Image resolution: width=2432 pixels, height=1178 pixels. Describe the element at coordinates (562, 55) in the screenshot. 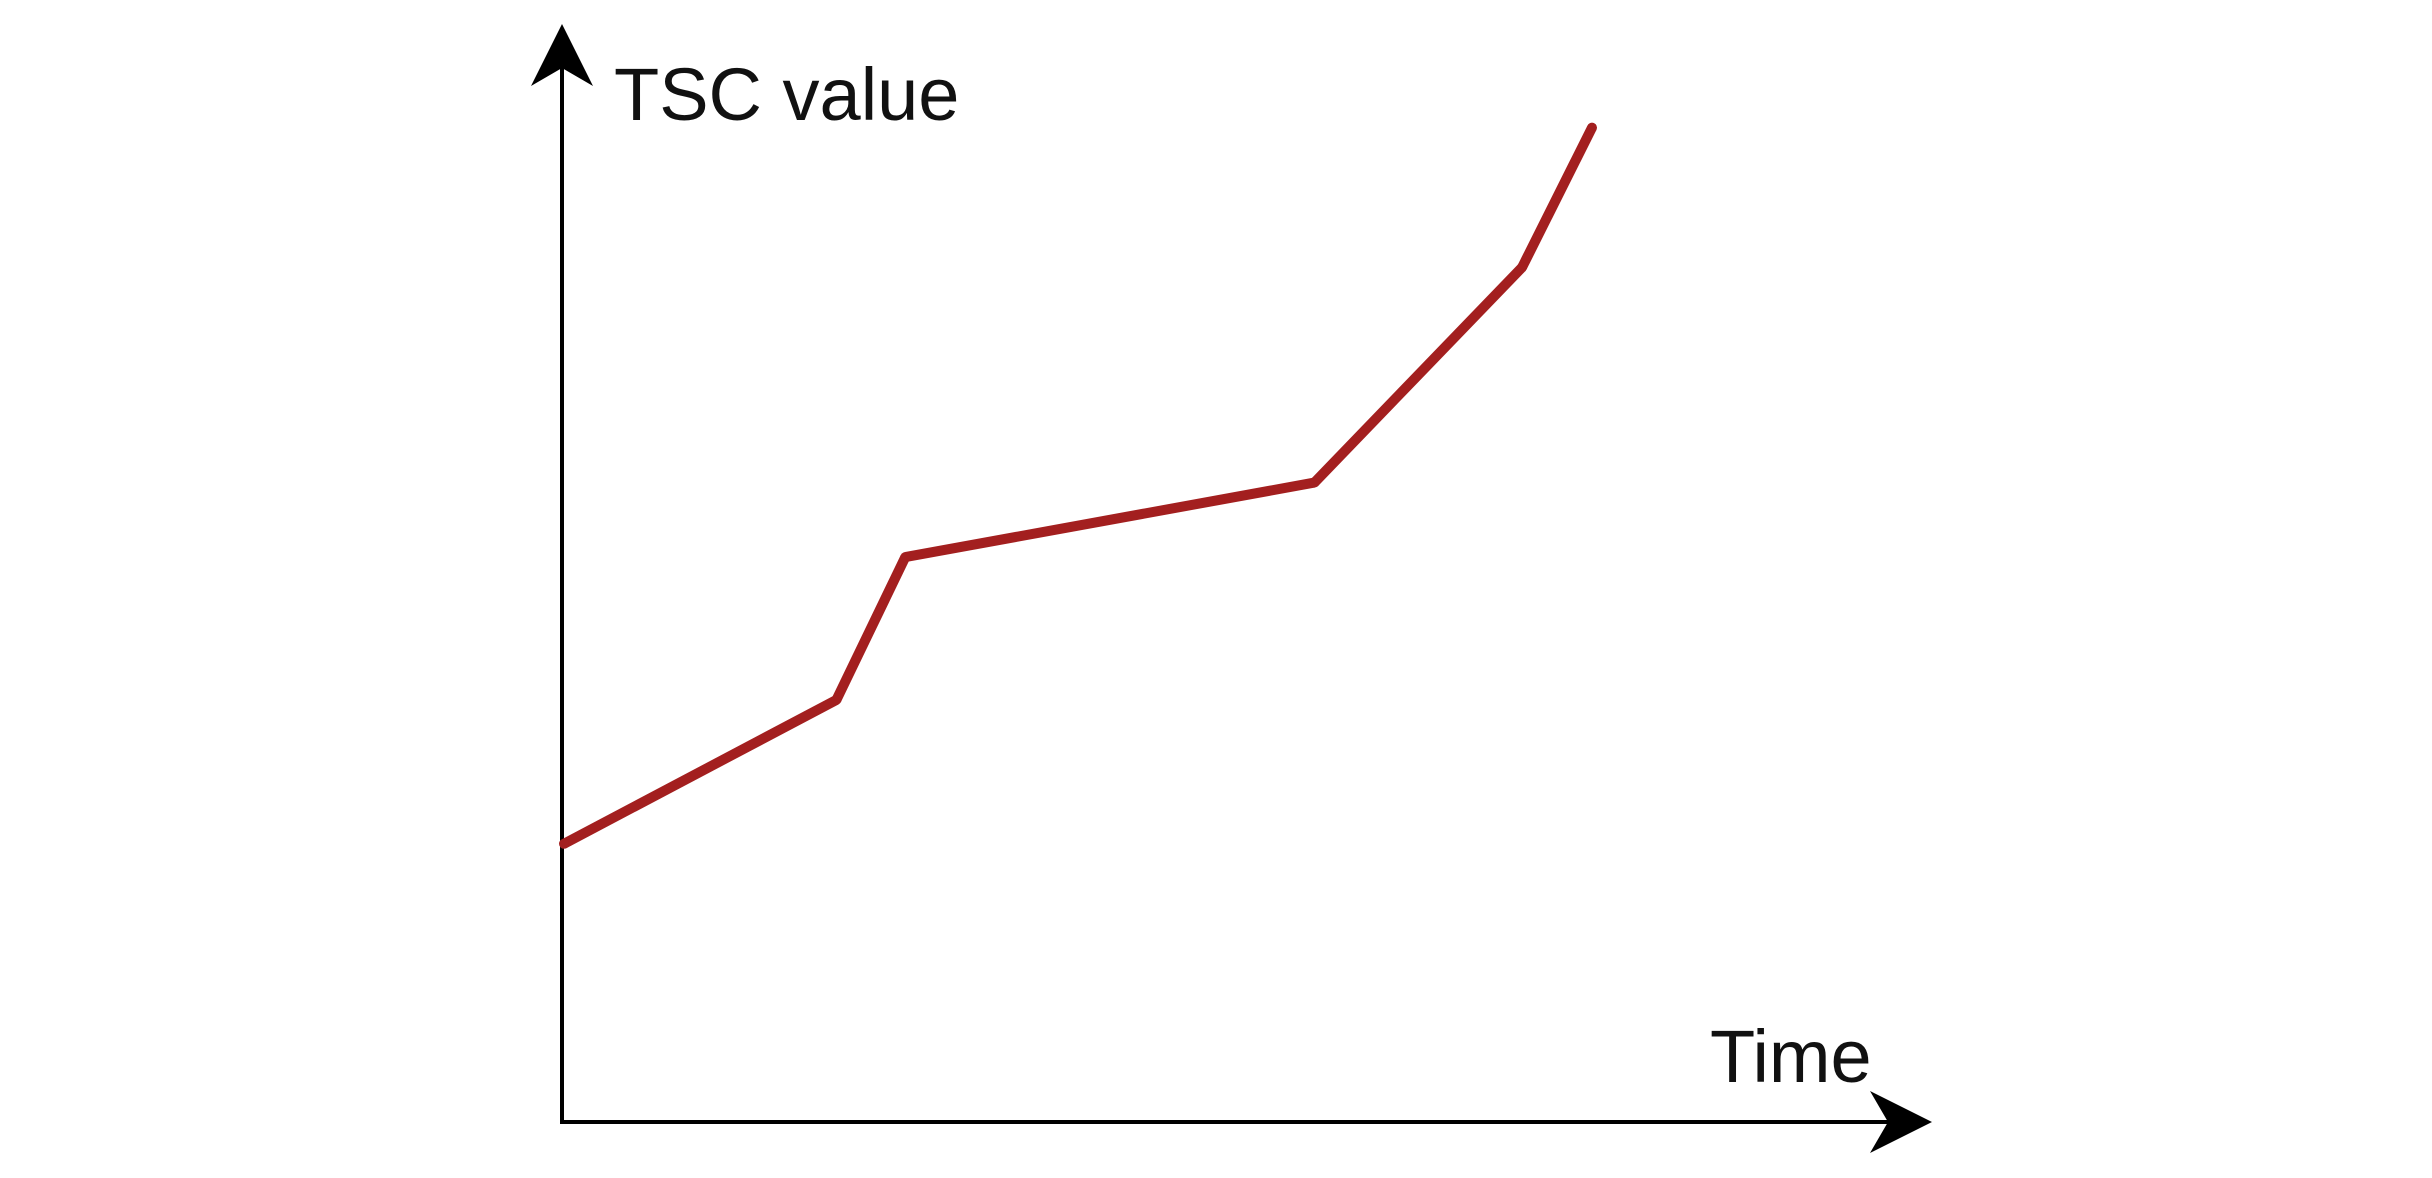

I see `y-axis-arrowhead` at that location.